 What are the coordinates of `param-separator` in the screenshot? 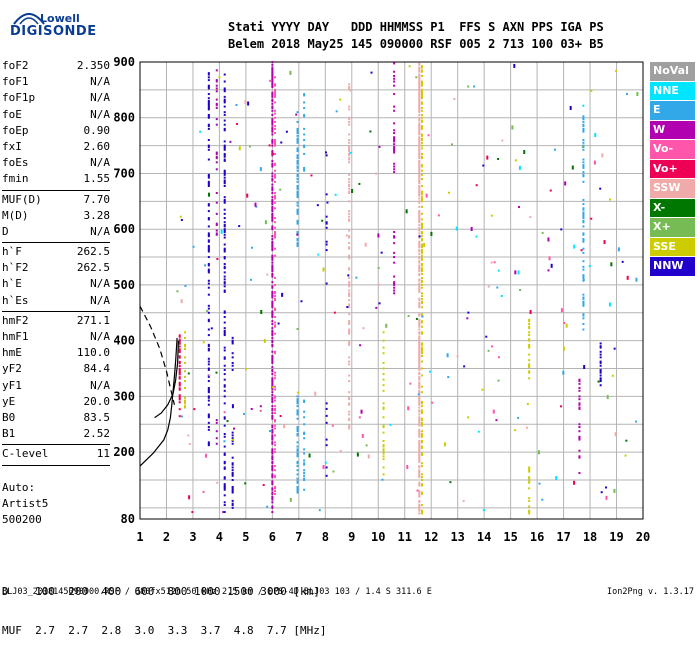 It's located at (56, 445).